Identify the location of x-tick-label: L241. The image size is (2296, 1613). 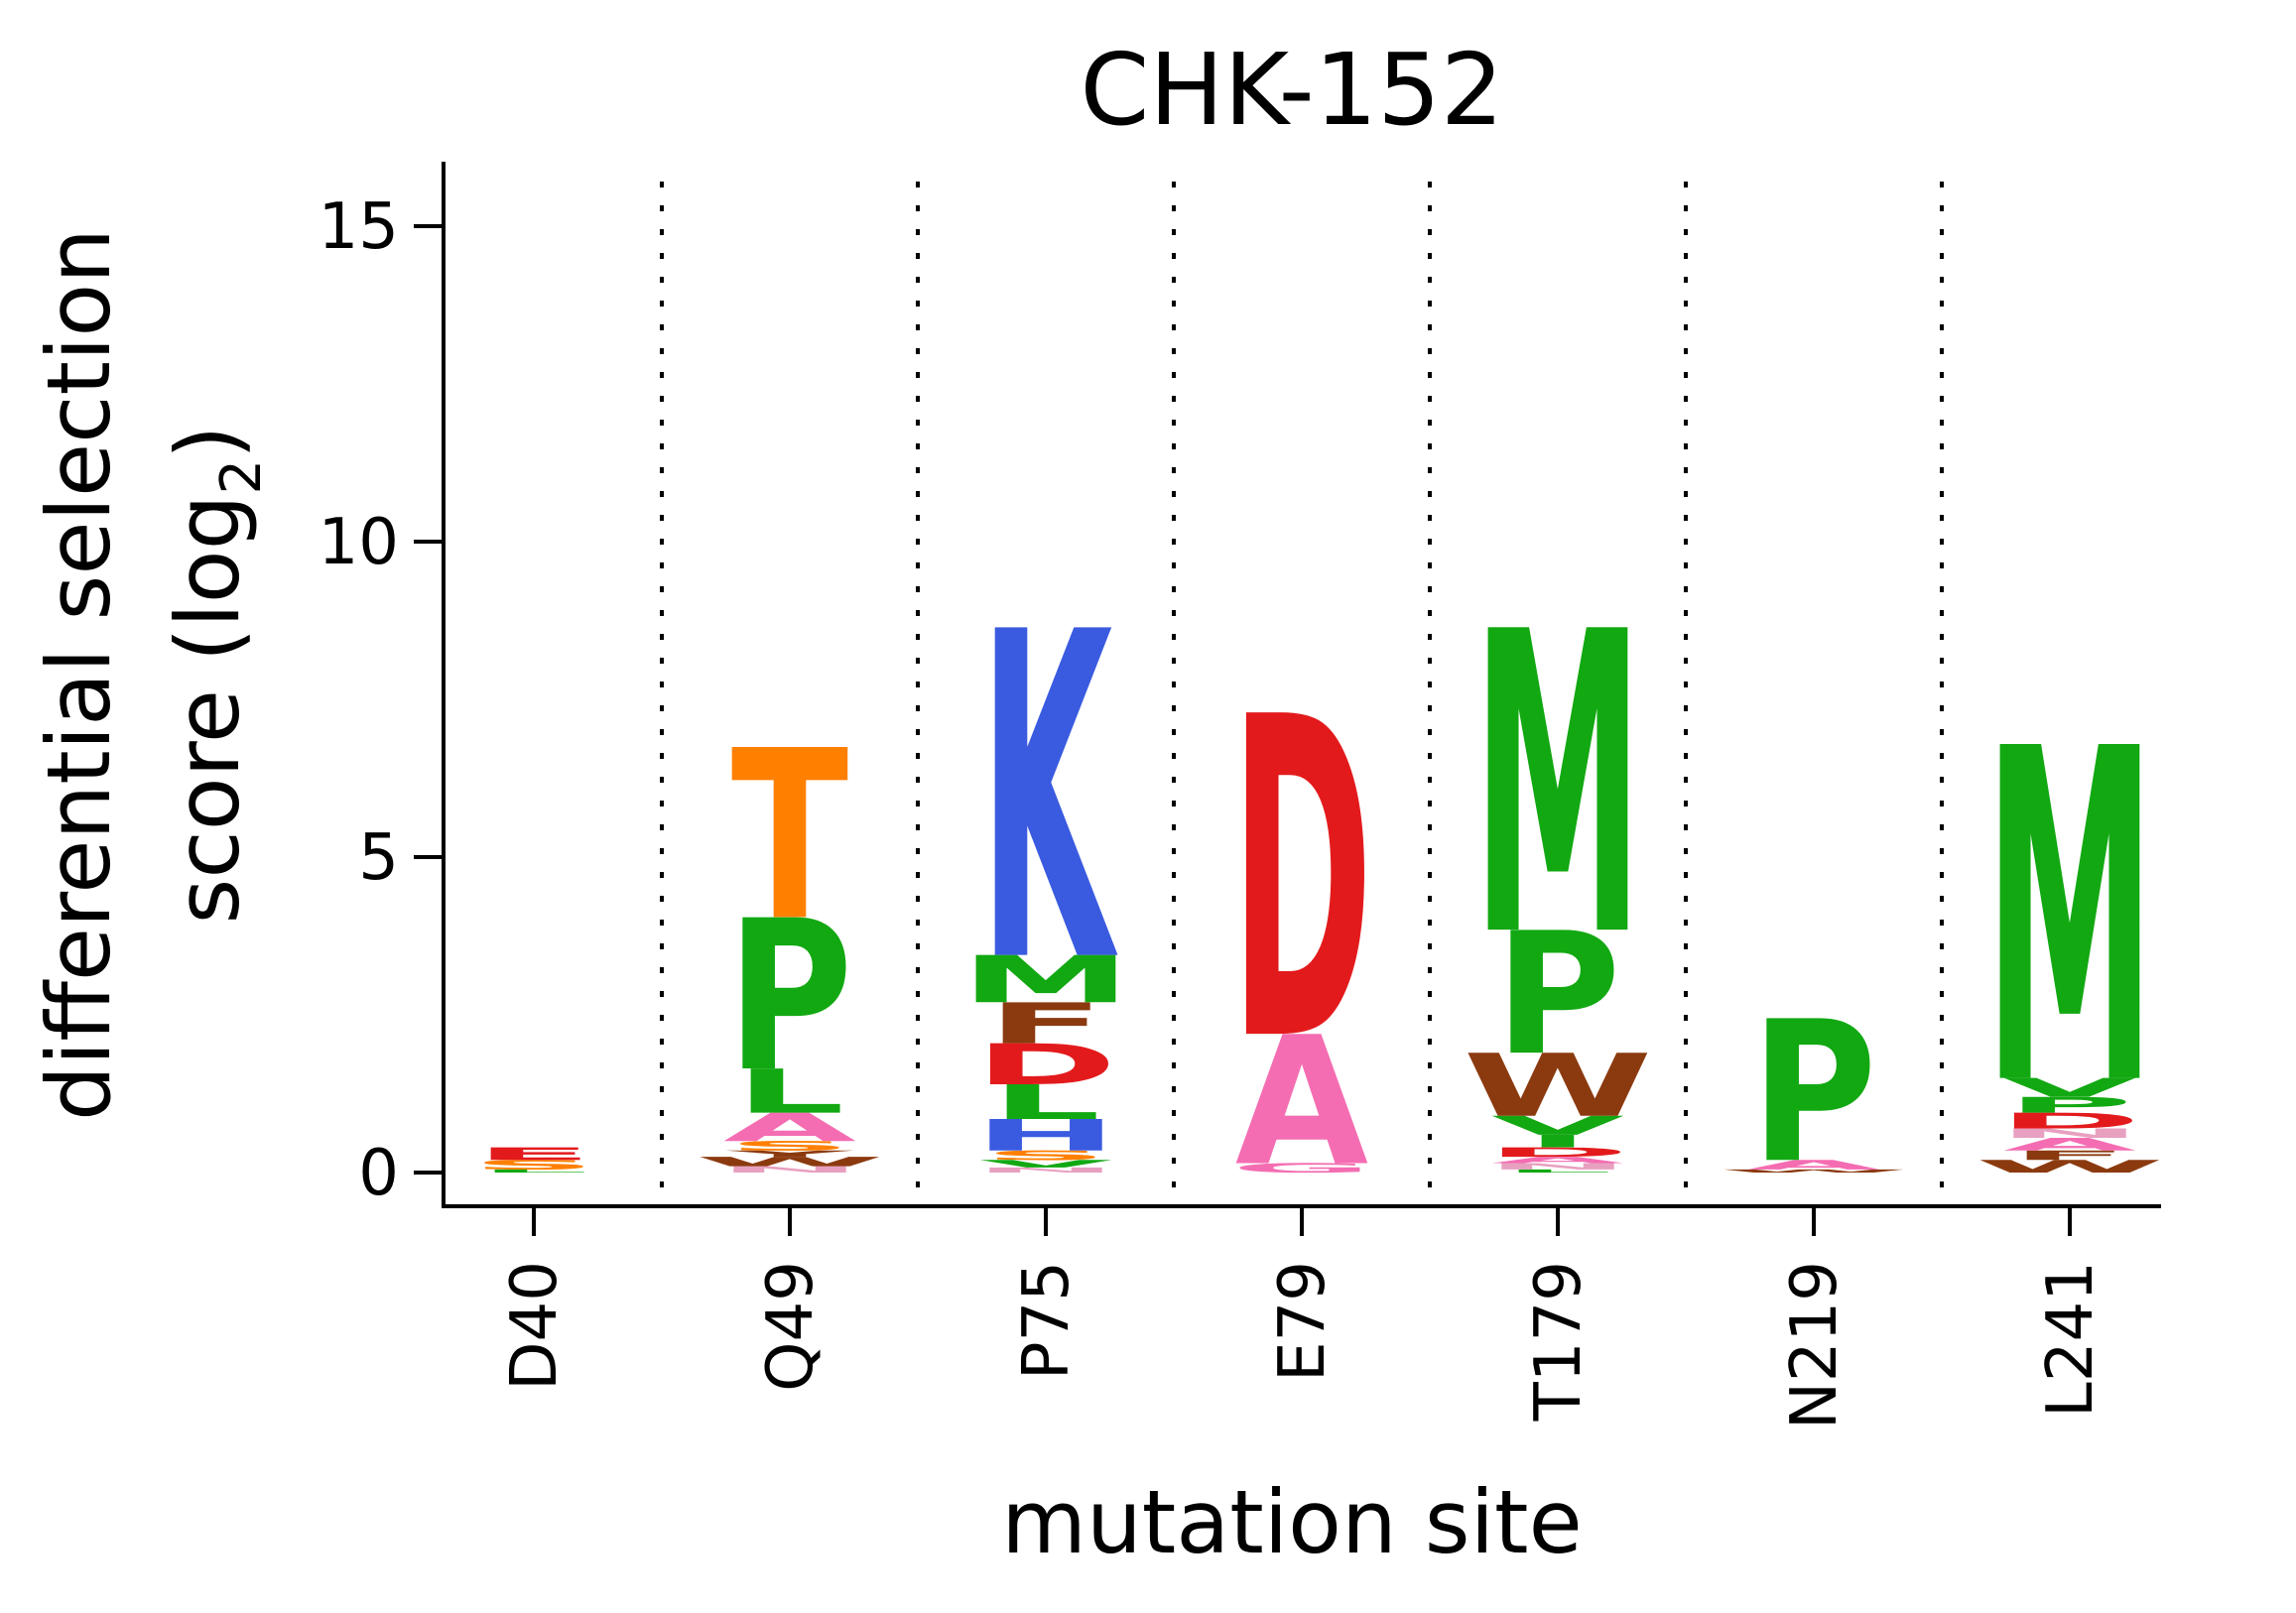
(2071, 1339).